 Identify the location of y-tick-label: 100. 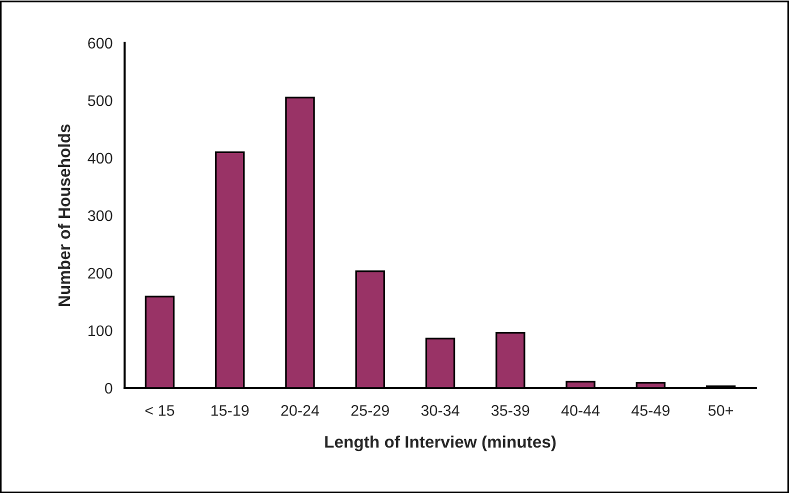
(100, 330).